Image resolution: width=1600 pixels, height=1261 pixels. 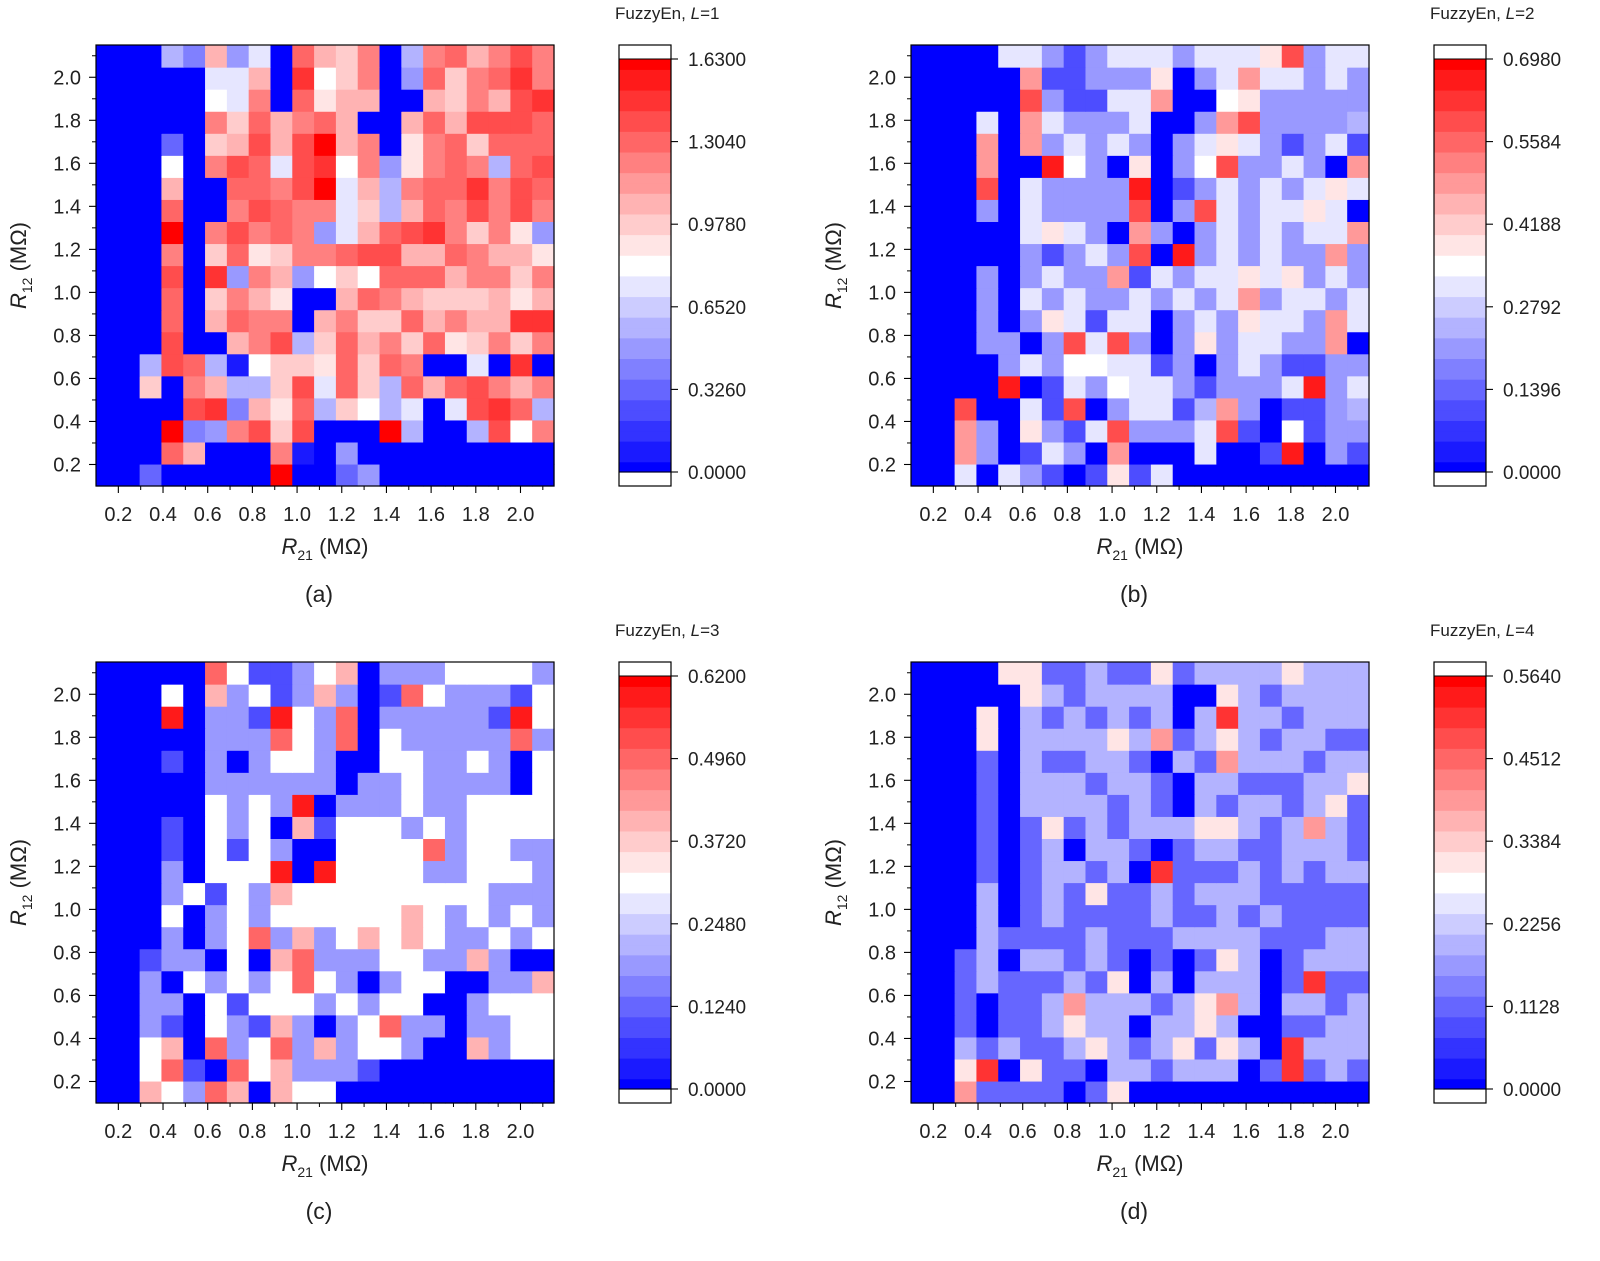 What do you see at coordinates (1532, 60) in the screenshot?
I see `colorbar-tick-label: 0.6980` at bounding box center [1532, 60].